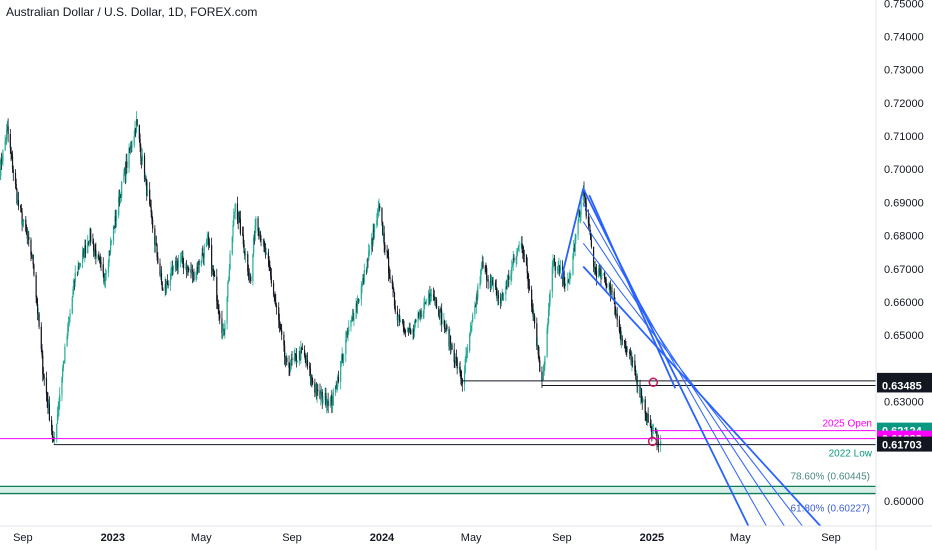 Image resolution: width=932 pixels, height=550 pixels. What do you see at coordinates (830, 509) in the screenshot?
I see `fib-label: 61.80% (0.60227)` at bounding box center [830, 509].